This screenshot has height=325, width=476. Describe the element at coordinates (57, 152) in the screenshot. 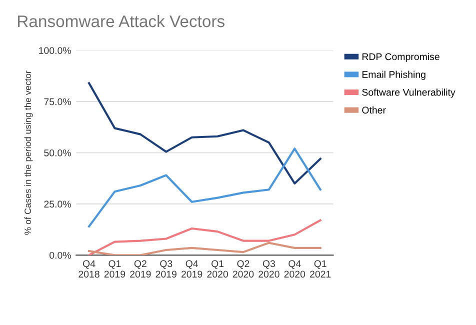

I see `y-tick-label: 50.0%` at that location.